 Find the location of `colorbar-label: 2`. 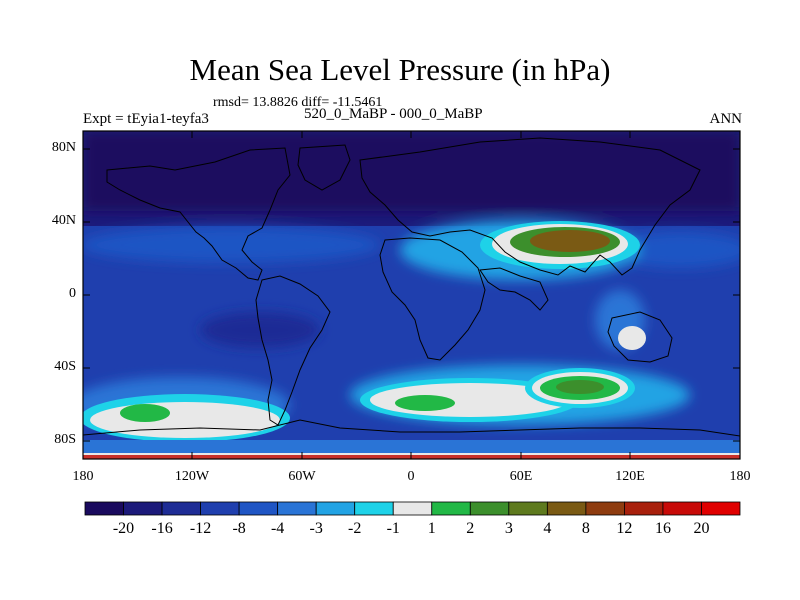

colorbar-label: 2 is located at coordinates (470, 528).